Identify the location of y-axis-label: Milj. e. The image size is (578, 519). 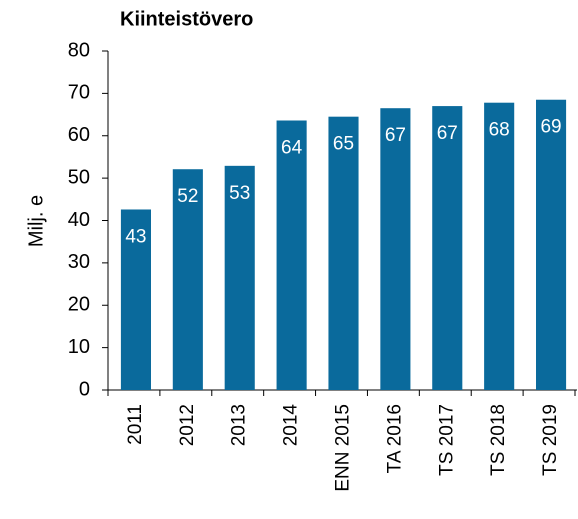
(36, 221).